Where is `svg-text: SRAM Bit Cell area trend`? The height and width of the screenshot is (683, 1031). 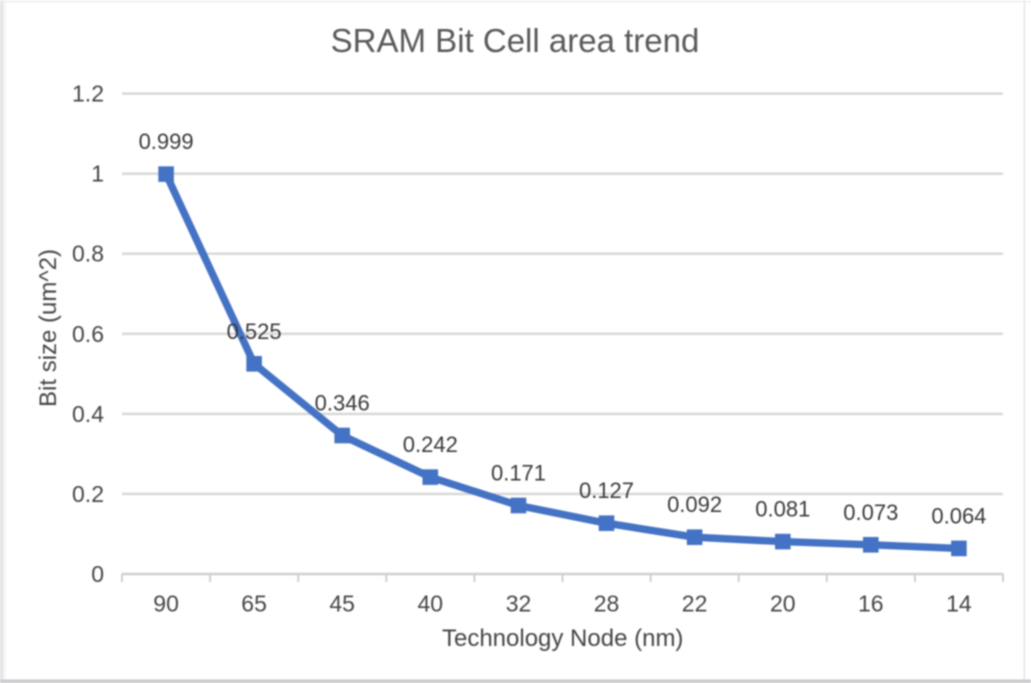
svg-text: SRAM Bit Cell area trend is located at coordinates (515, 40).